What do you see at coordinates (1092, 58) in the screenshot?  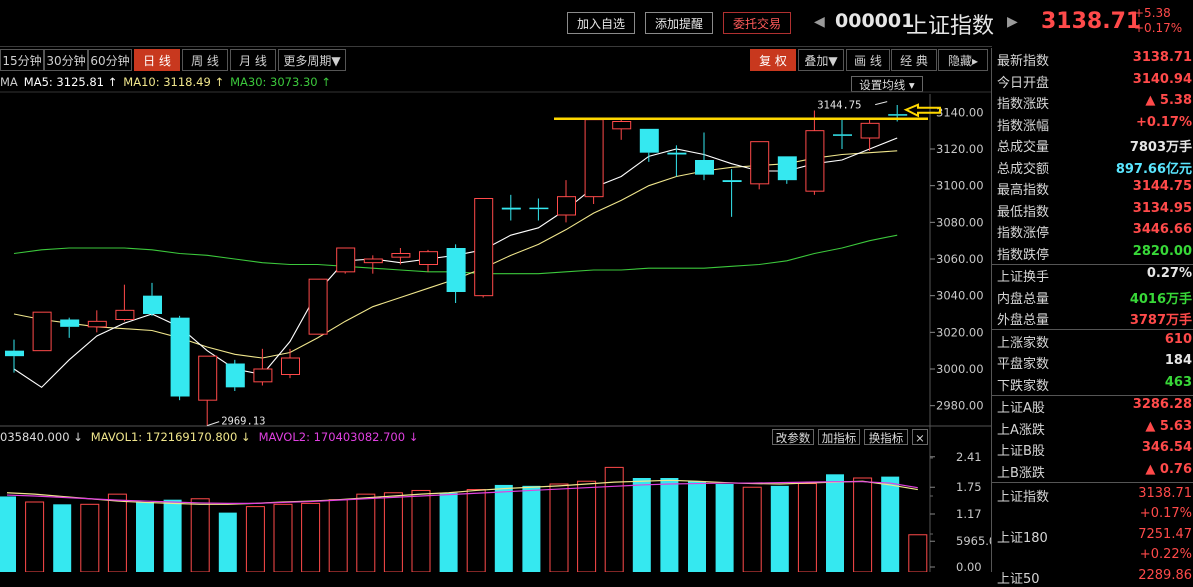 I see `info-row: 最新指数 3138.71` at bounding box center [1092, 58].